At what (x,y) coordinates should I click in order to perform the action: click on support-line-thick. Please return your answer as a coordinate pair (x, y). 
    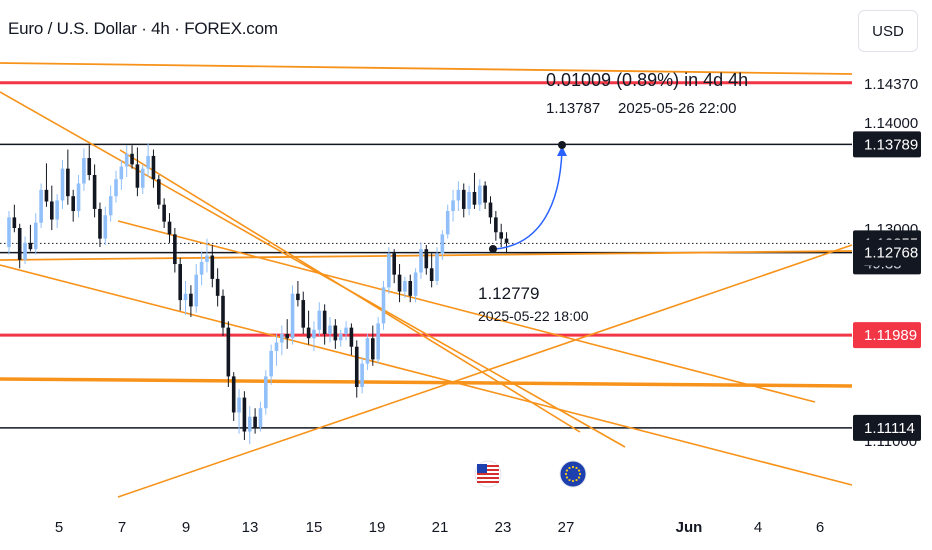
    Looking at the image, I should click on (426, 382).